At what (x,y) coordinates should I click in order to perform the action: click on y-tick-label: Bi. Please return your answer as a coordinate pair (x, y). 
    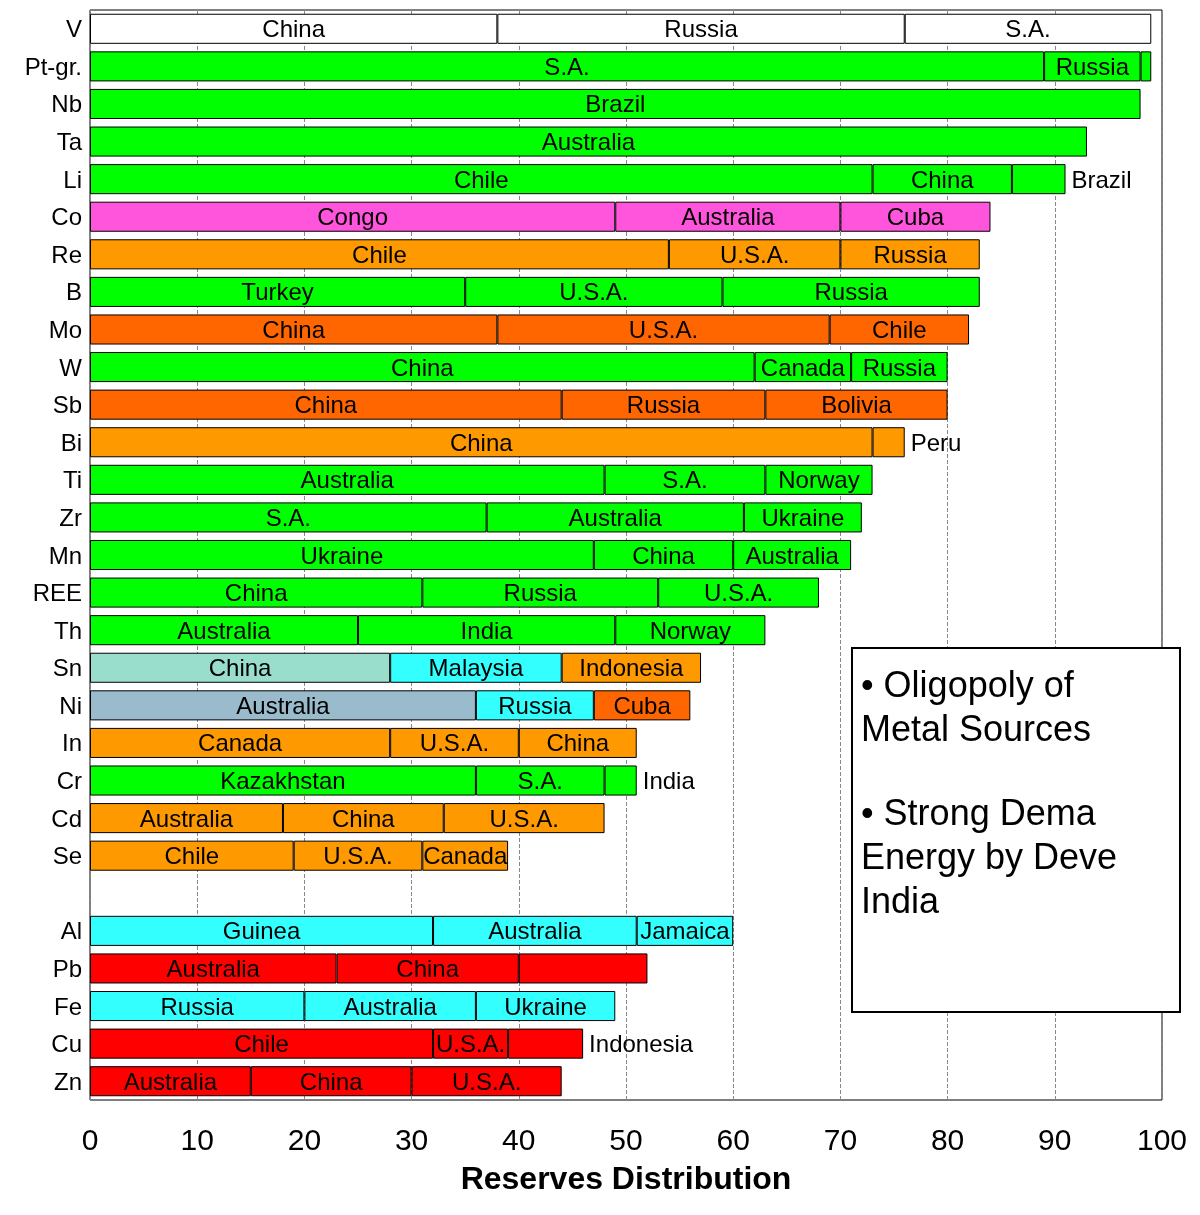
    Looking at the image, I should click on (71, 442).